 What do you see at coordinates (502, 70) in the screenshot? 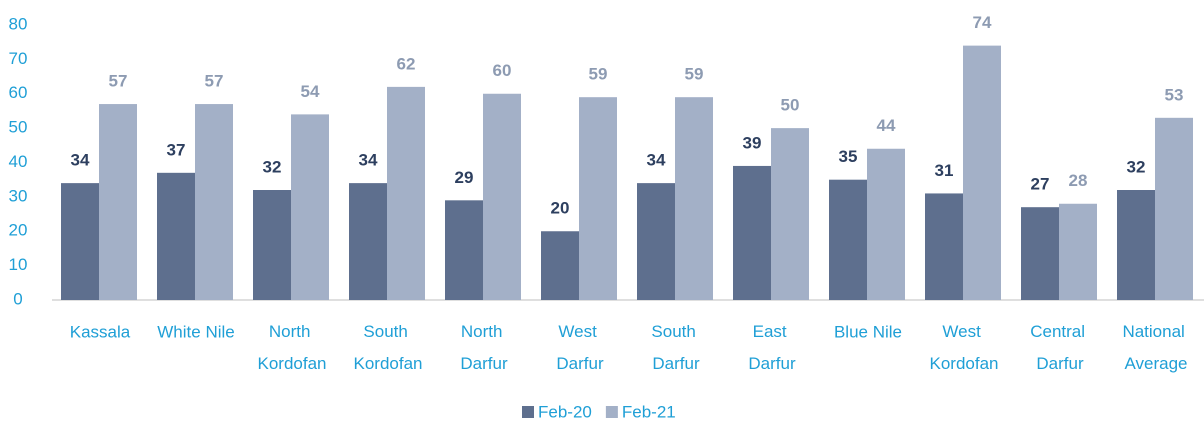
I see `data-label: 60` at bounding box center [502, 70].